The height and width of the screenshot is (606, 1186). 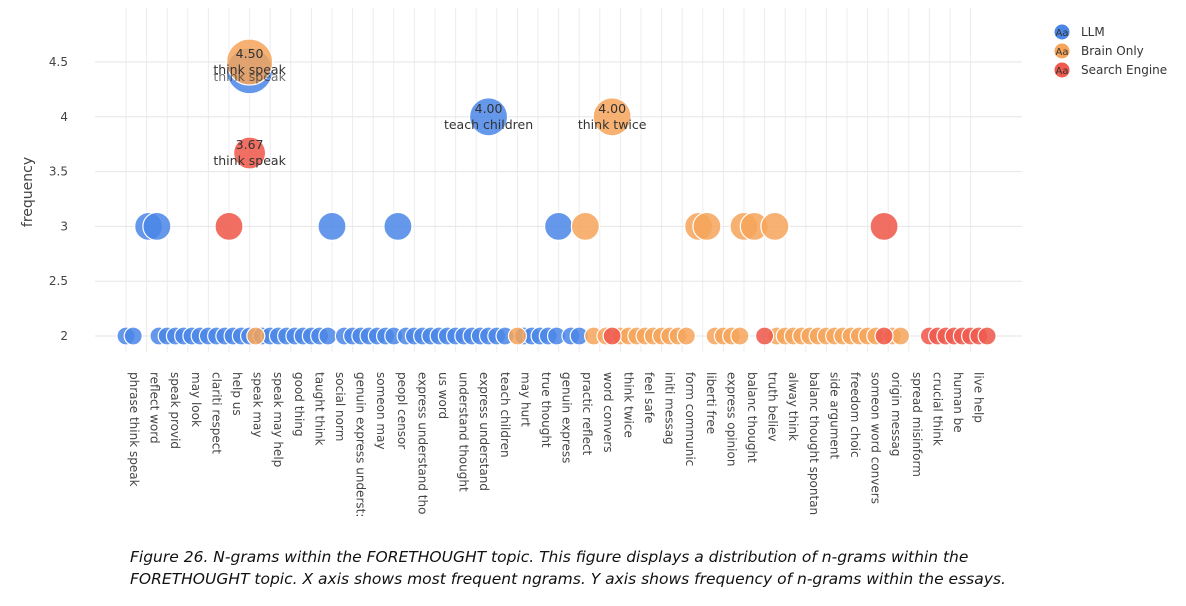 What do you see at coordinates (64, 336) in the screenshot?
I see `y-tick-label: 2` at bounding box center [64, 336].